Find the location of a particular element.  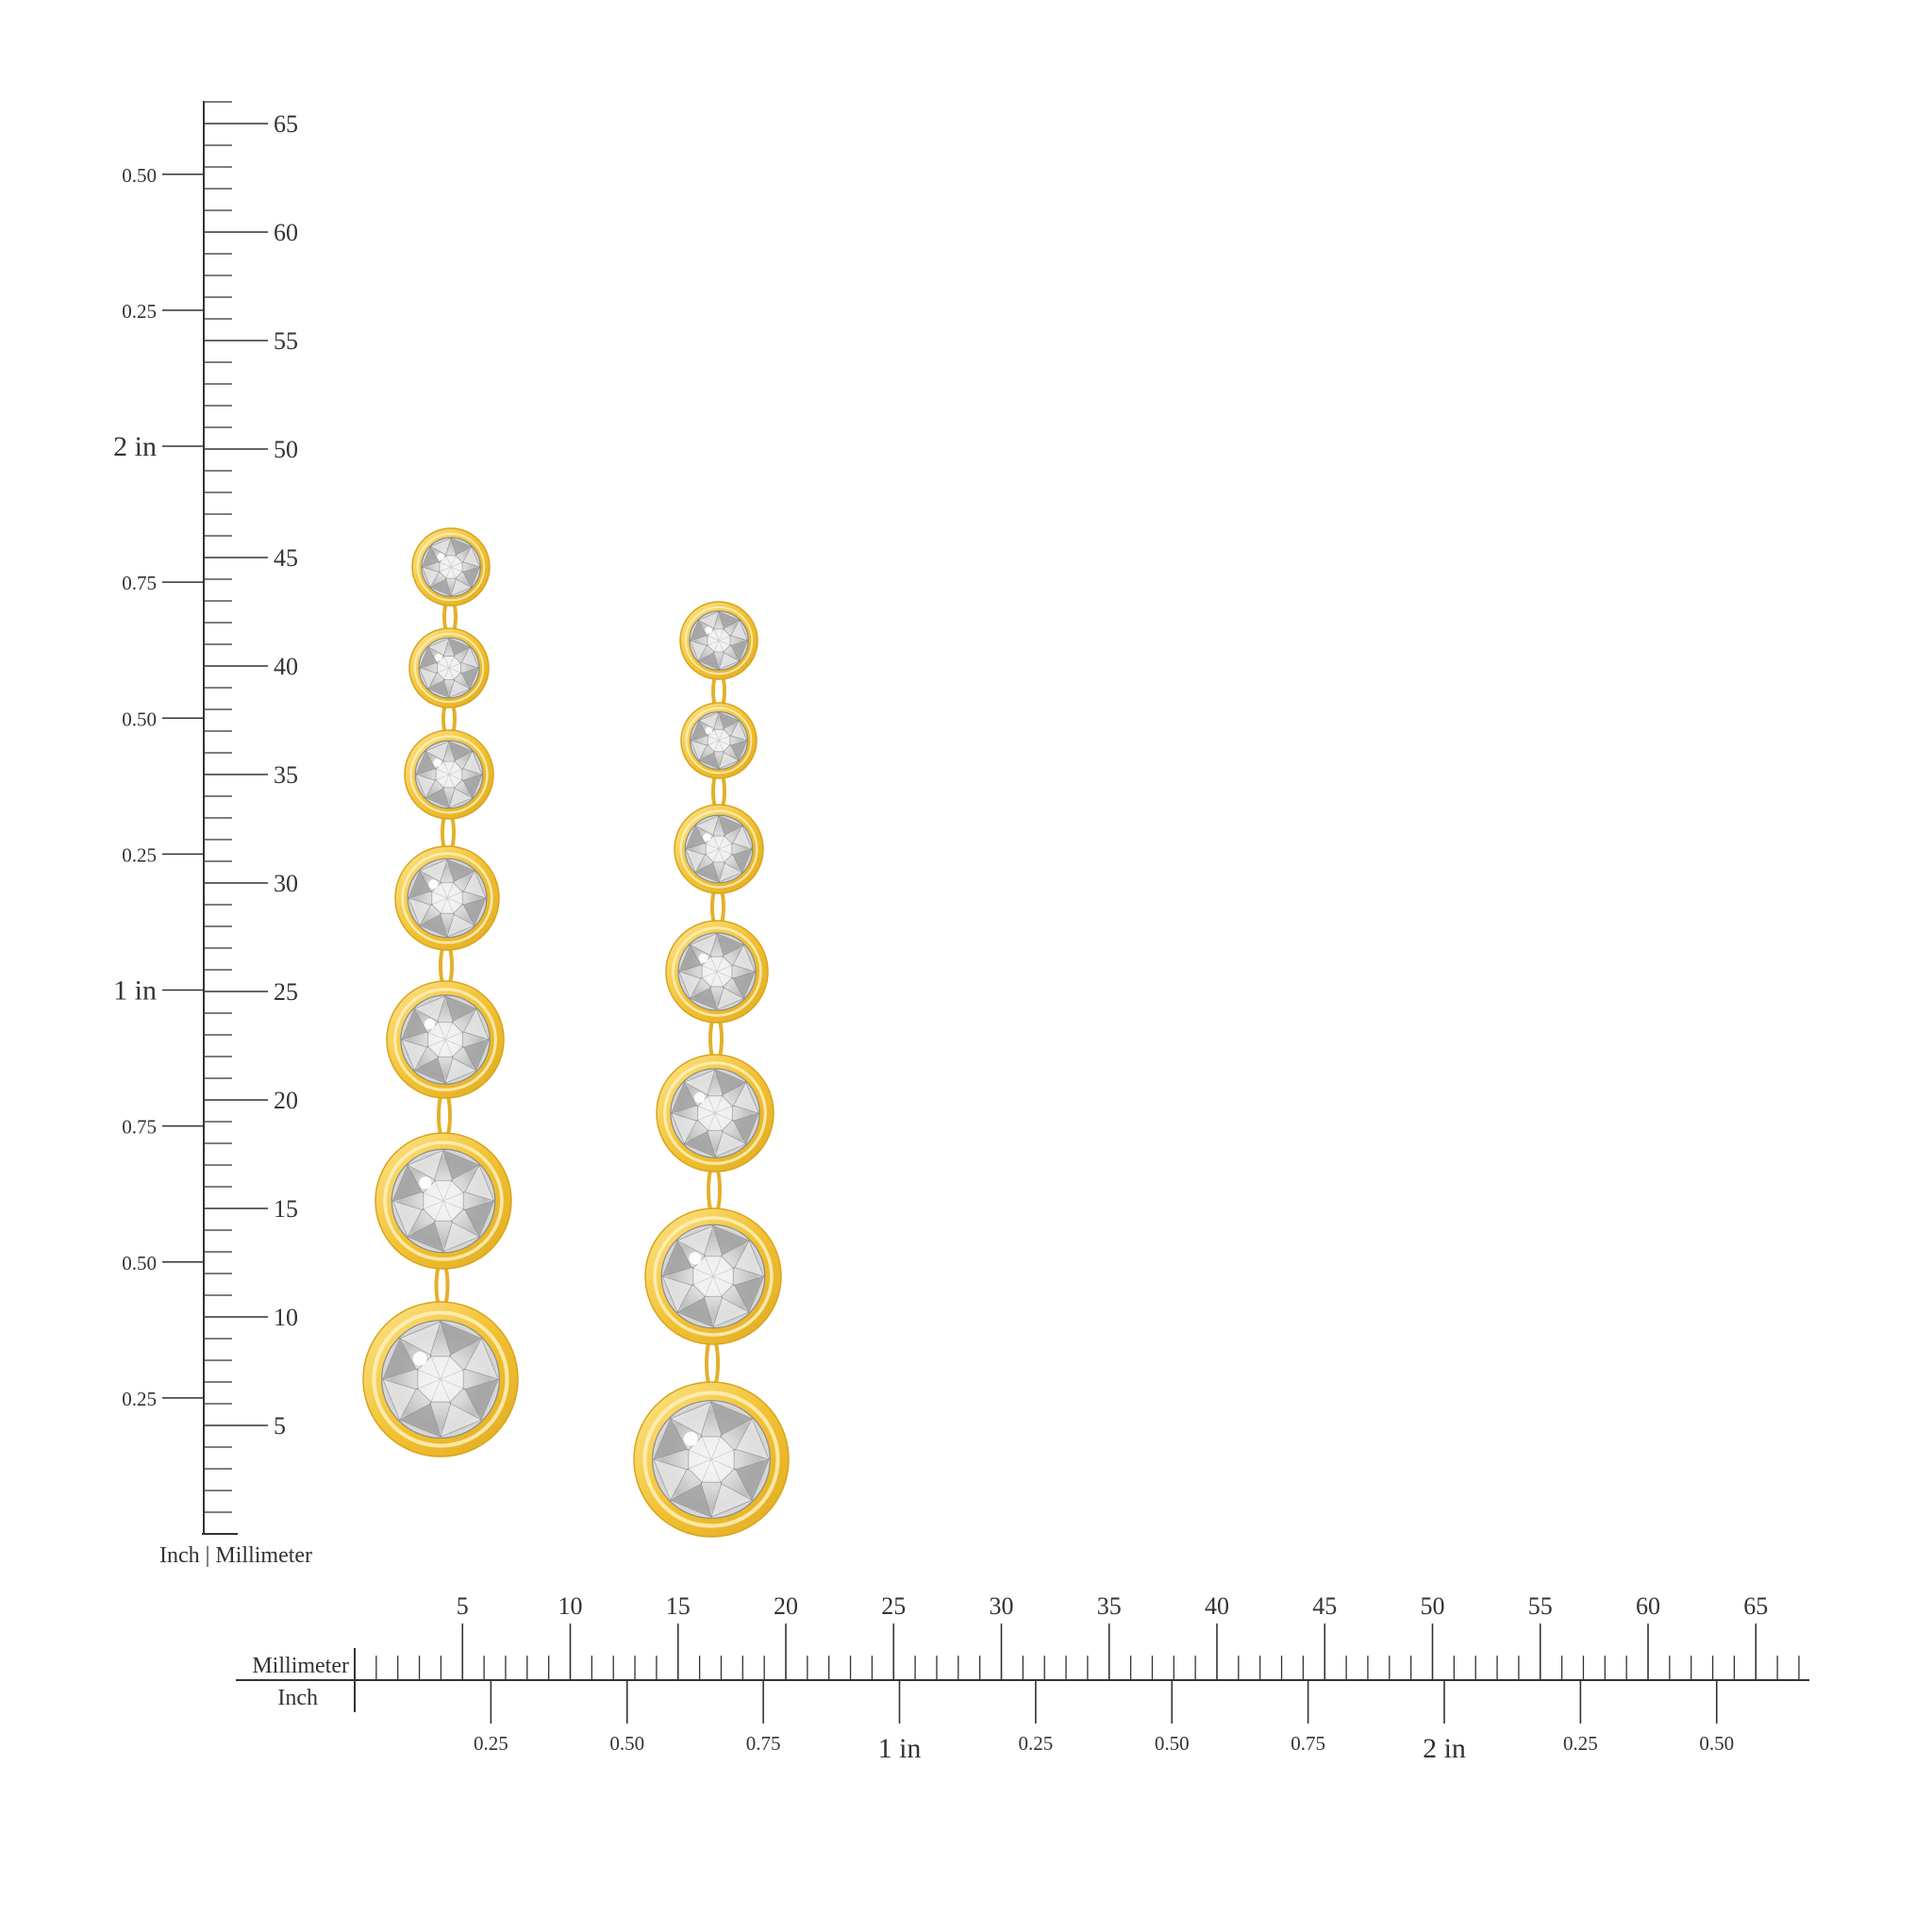

right-earring is located at coordinates (712, 1069).